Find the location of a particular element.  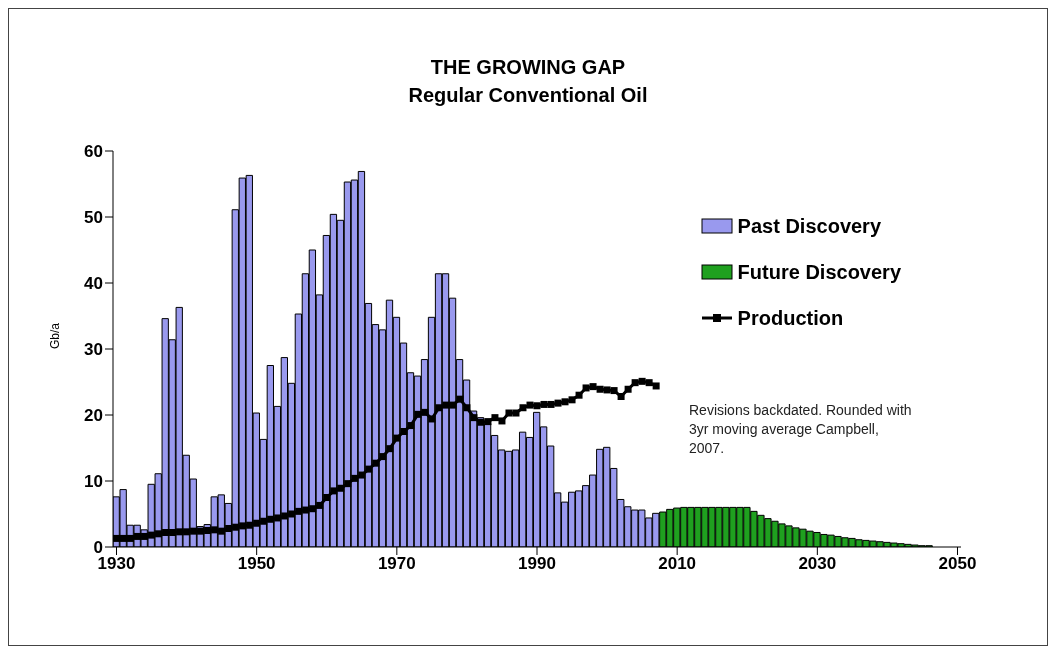

x-tick-label: 2030 is located at coordinates (817, 564).